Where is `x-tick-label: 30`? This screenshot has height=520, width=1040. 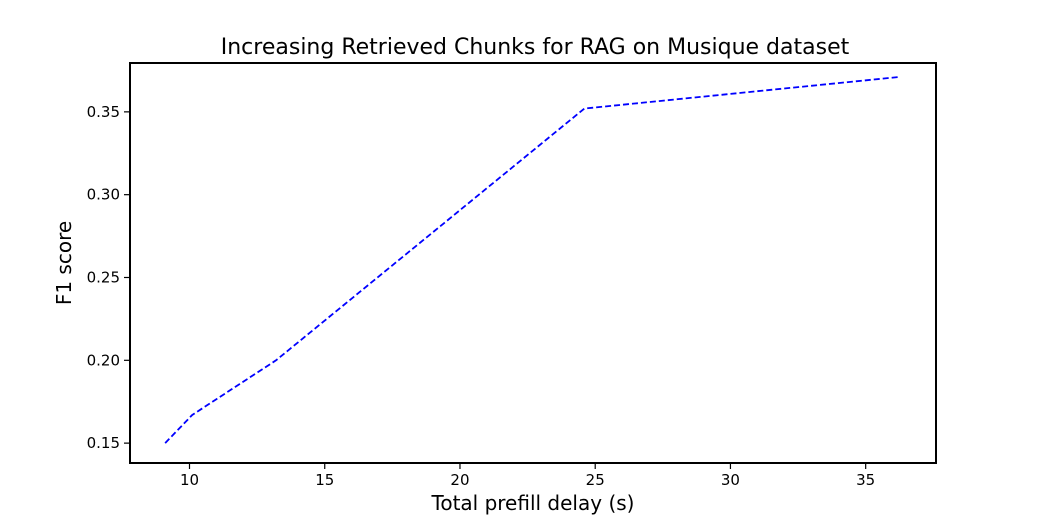 x-tick-label: 30 is located at coordinates (730, 480).